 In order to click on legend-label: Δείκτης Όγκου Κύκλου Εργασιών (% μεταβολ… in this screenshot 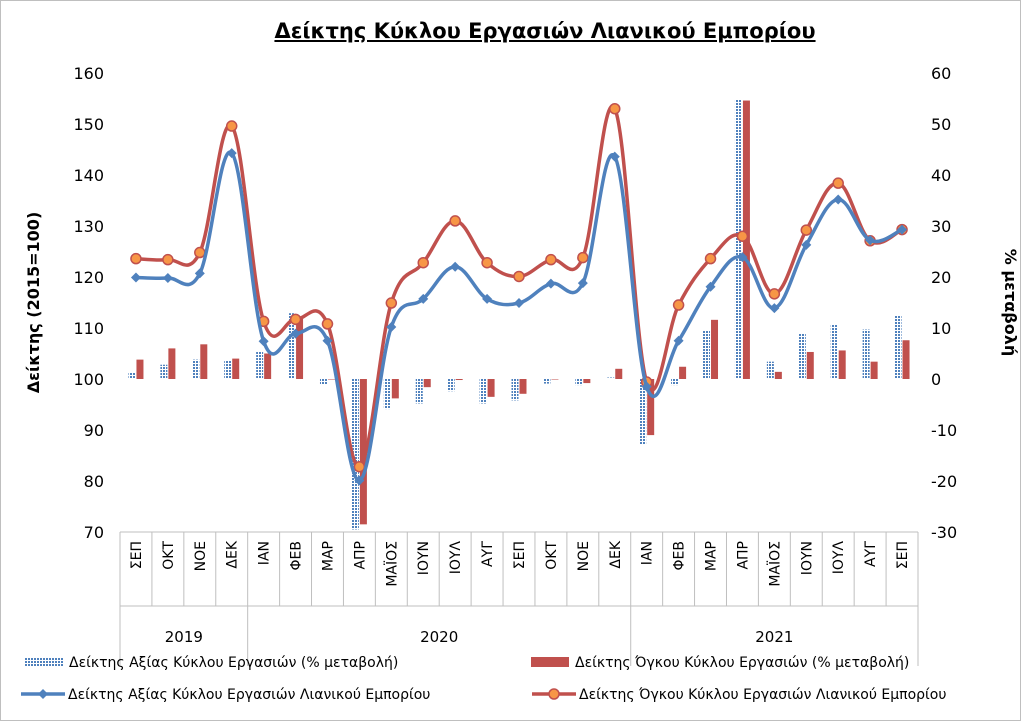, I will do `click(742, 663)`.